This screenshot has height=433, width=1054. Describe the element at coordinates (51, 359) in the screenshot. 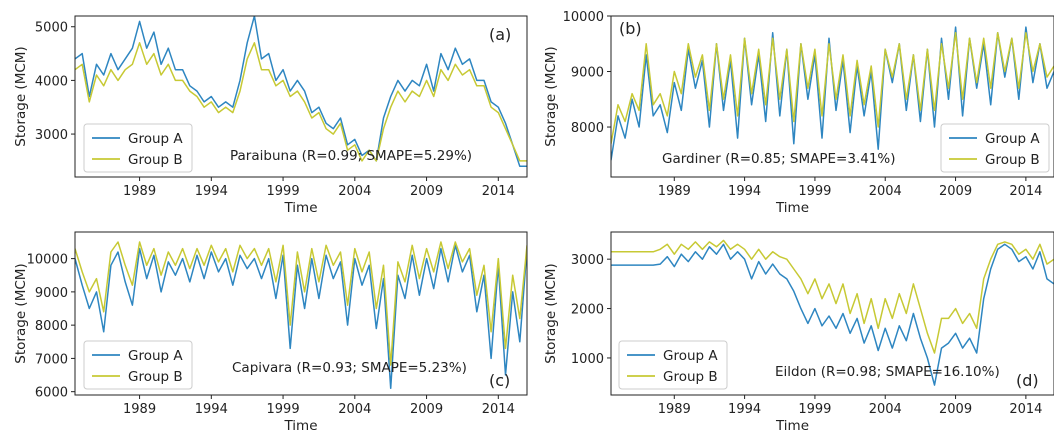

I see `y-tick-label: 7000` at that location.